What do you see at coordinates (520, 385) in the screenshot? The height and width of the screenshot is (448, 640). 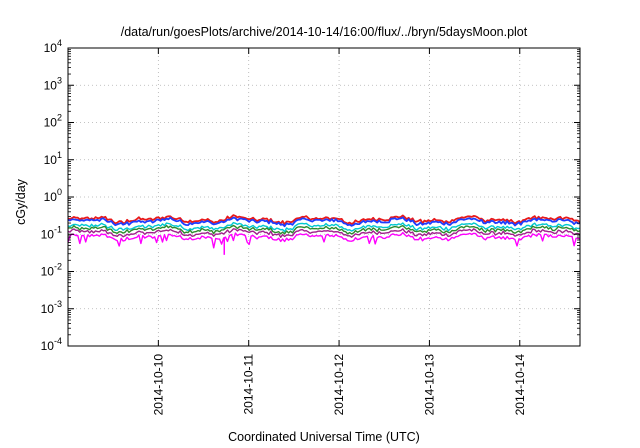 I see `x-tick-label: 2014-10-14` at bounding box center [520, 385].